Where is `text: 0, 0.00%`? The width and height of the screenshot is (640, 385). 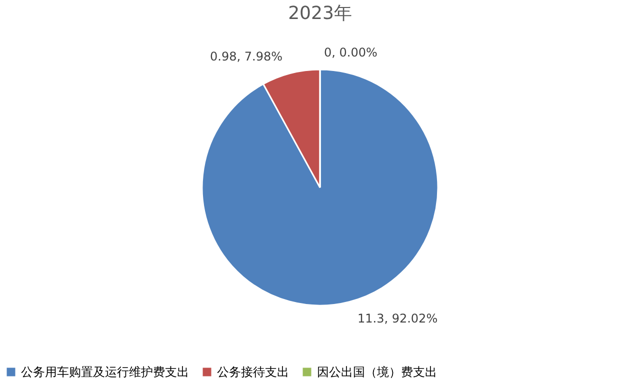
text: 0, 0.00% is located at coordinates (351, 53).